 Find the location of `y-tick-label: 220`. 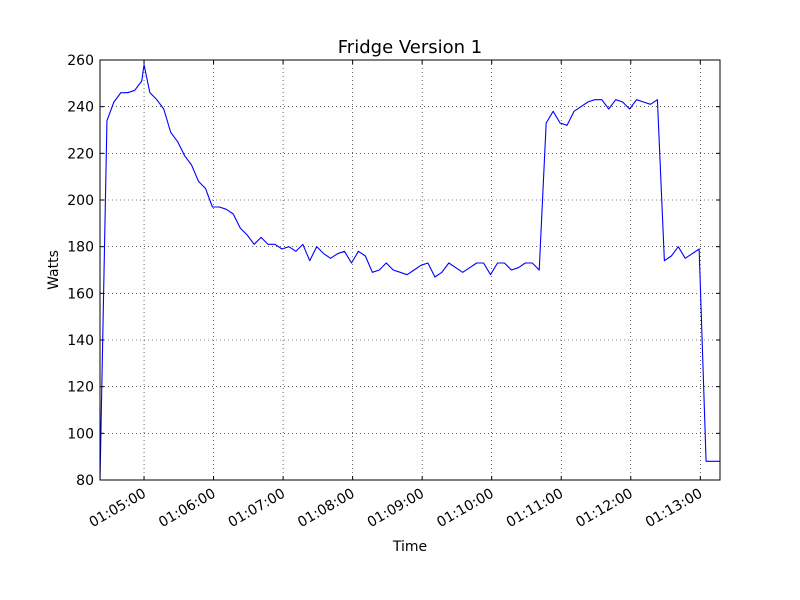

y-tick-label: 220 is located at coordinates (80, 154).